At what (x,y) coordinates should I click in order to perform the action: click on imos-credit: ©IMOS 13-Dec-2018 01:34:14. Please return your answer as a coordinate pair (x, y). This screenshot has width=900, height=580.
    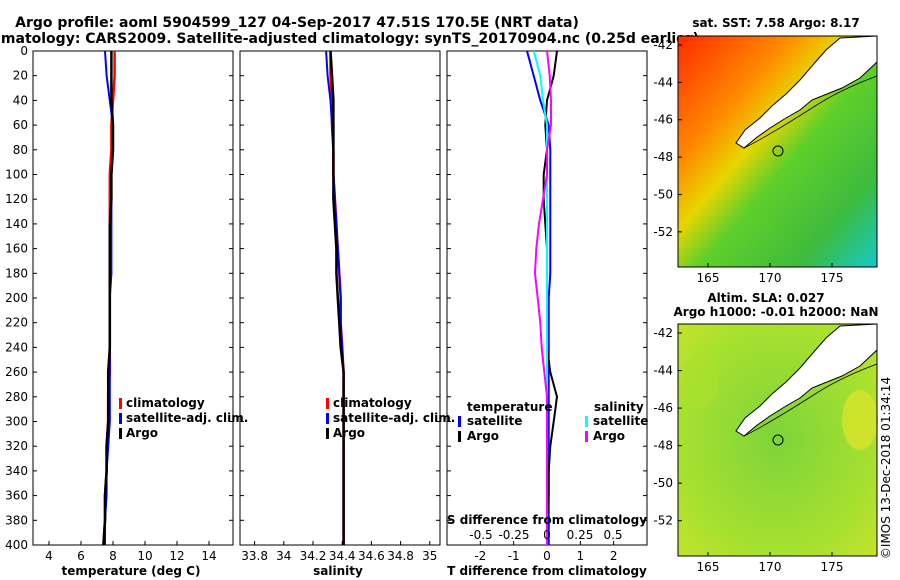
    Looking at the image, I should click on (886, 468).